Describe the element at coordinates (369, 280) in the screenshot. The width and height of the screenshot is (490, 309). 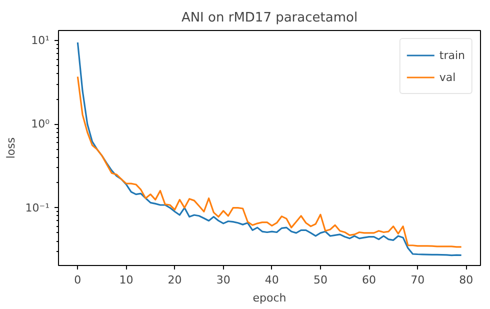
I see `x-tick-label: 60` at that location.